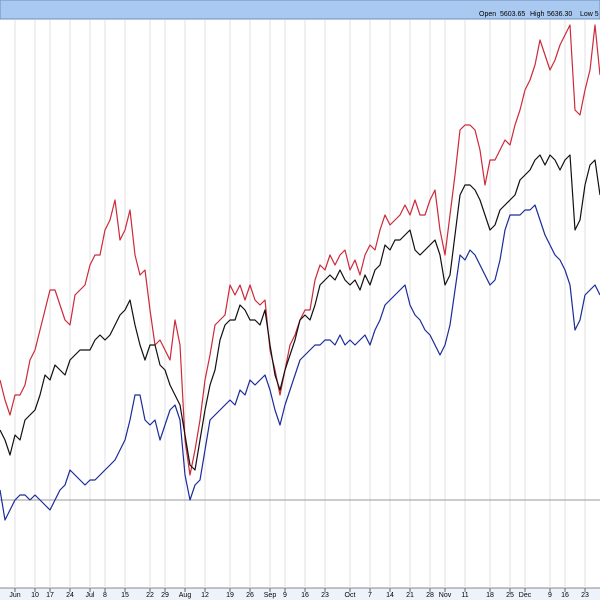 The image size is (600, 600). I want to click on x-tick-label: 25, so click(510, 595).